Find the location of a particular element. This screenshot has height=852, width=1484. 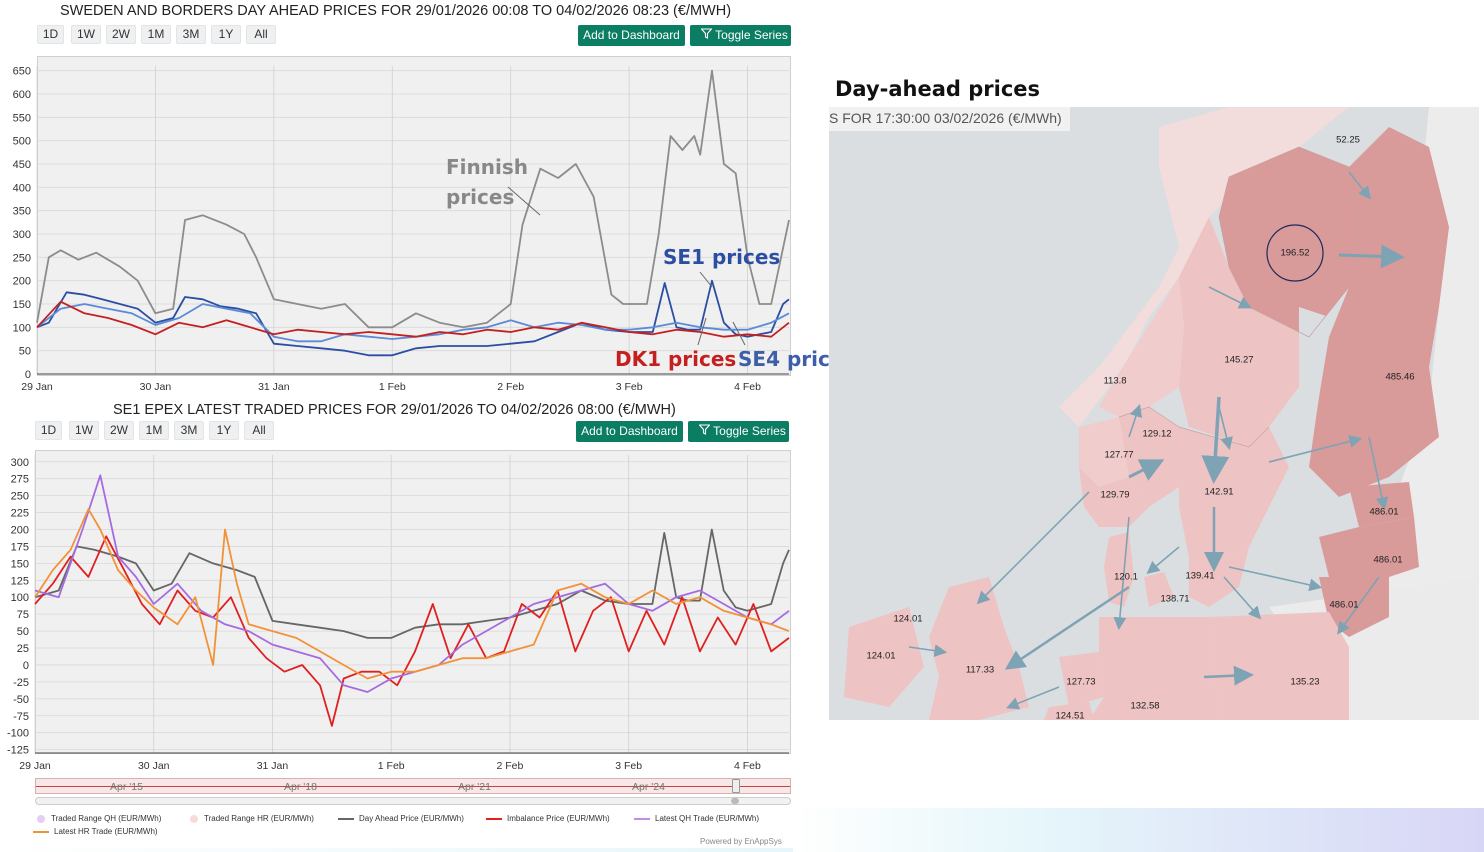

top-y-tick-label: 150 is located at coordinates (22, 305).